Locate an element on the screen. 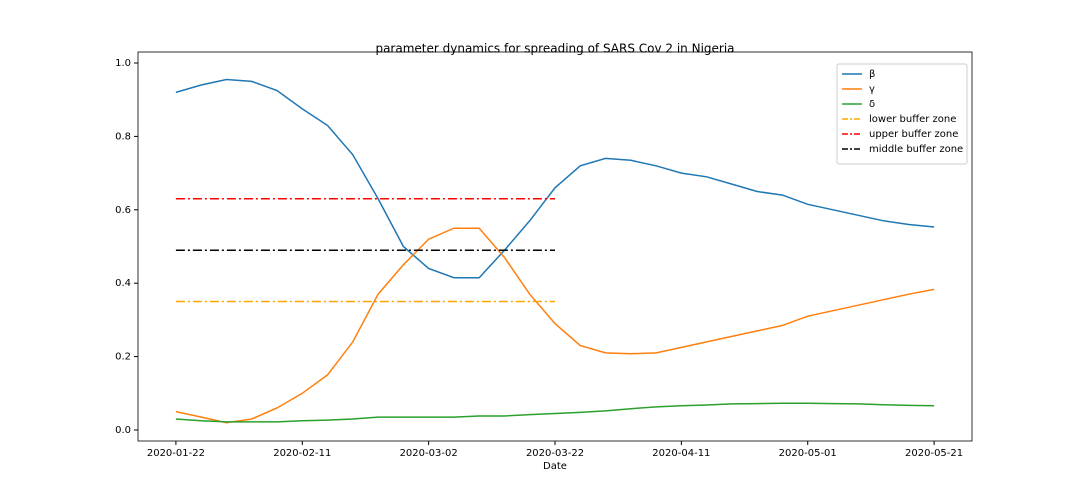  x-tick-label: 2020-03-02 is located at coordinates (429, 453).